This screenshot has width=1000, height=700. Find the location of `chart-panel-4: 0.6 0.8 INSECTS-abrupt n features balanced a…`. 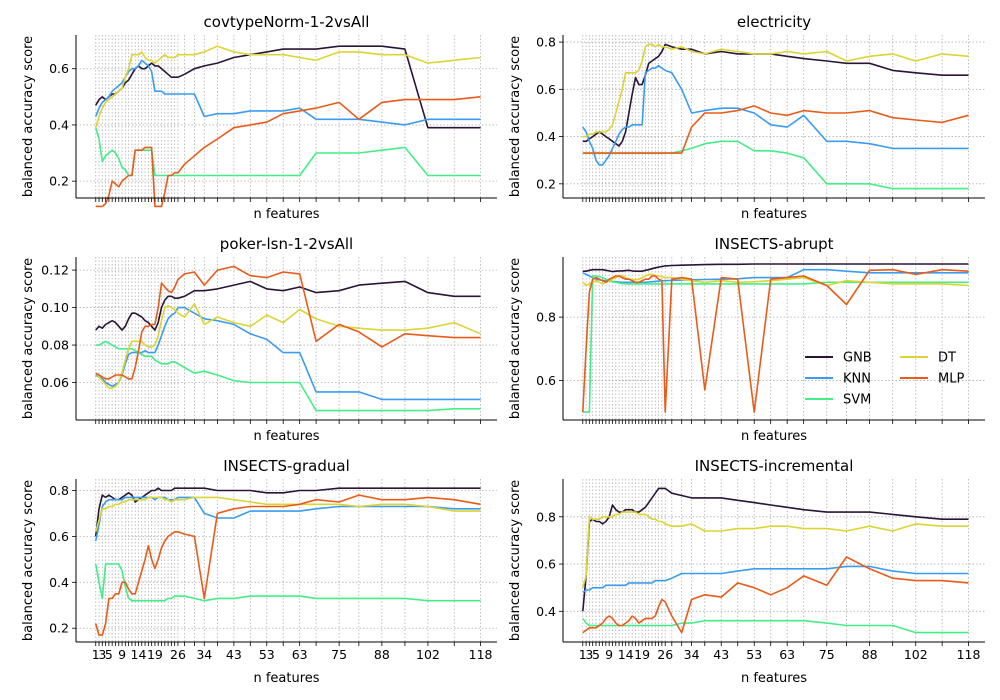

chart-panel-4: 0.6 0.8 INSECTS-abrupt n features balanced a… is located at coordinates (746, 339).